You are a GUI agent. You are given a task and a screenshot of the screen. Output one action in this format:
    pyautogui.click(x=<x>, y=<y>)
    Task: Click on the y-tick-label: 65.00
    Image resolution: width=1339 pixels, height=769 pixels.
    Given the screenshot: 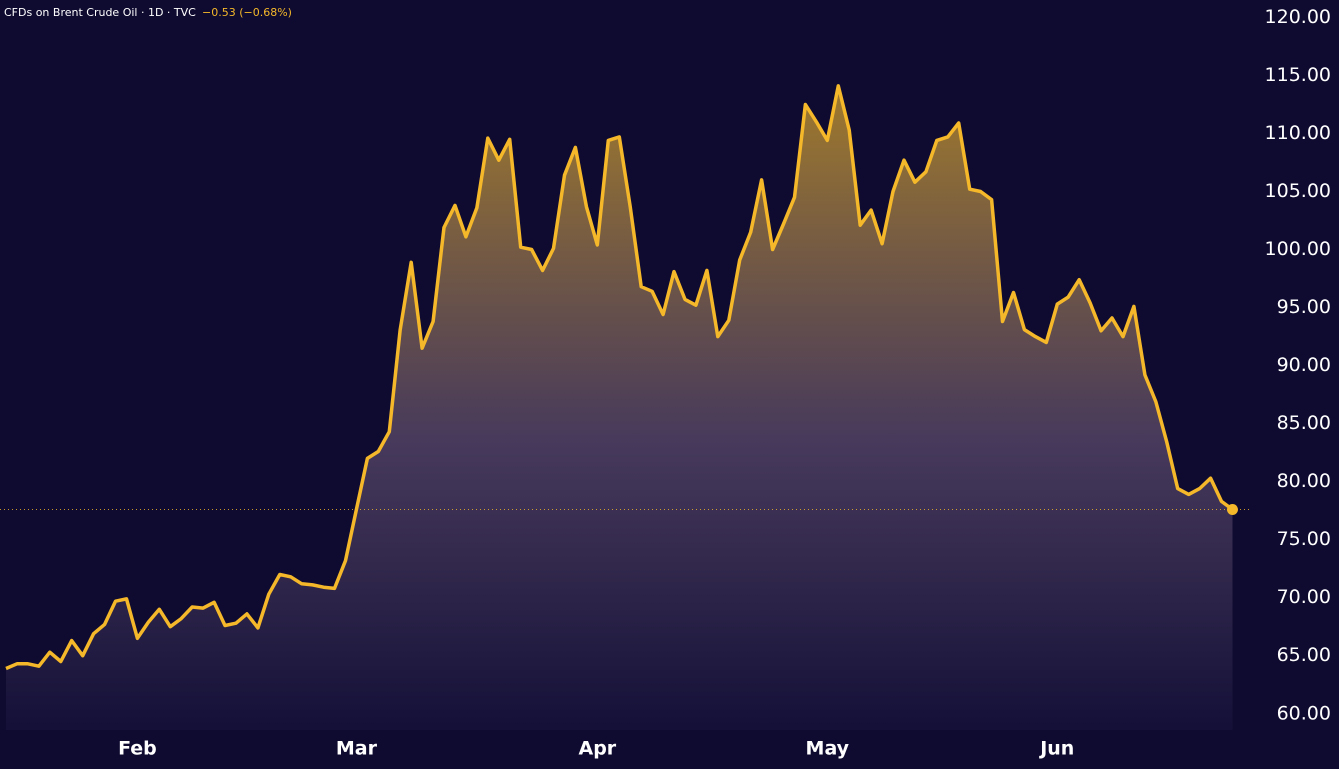 What is the action you would take?
    pyautogui.click(x=1304, y=655)
    